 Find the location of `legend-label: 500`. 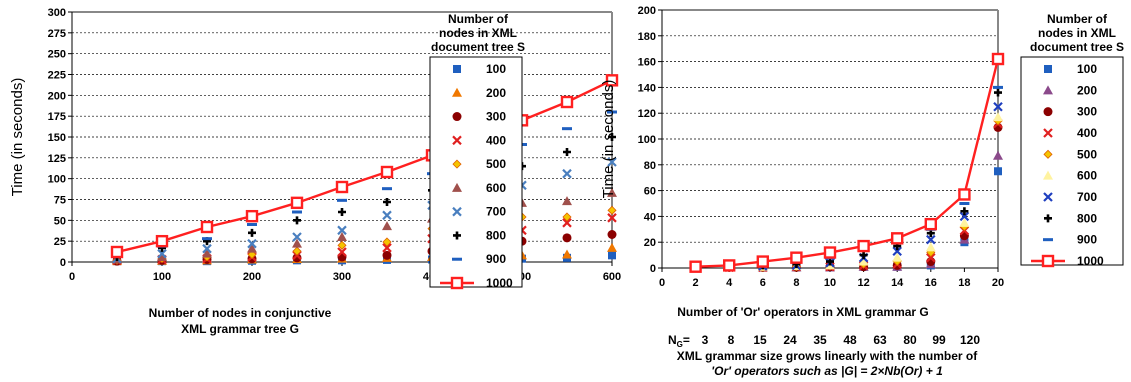

legend-label: 500 is located at coordinates (1087, 154).